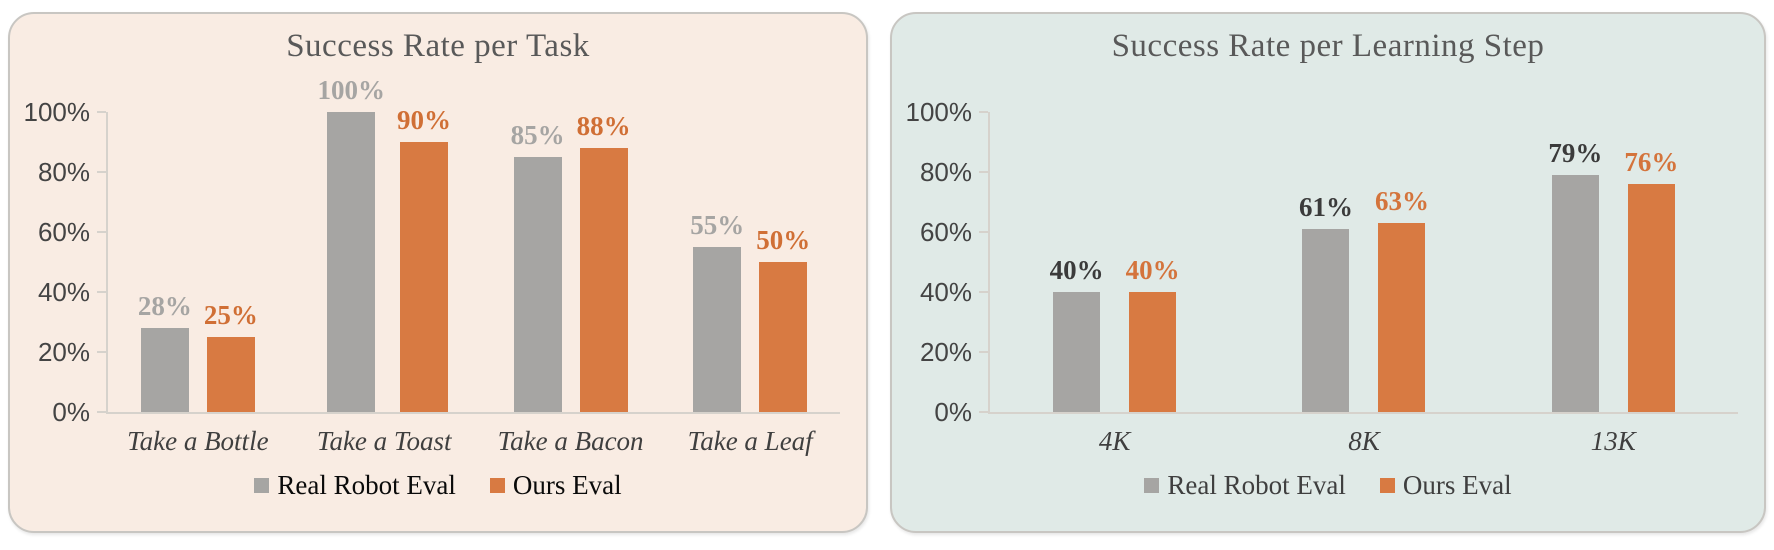 The height and width of the screenshot is (550, 1774). I want to click on bar-column: 25%, so click(231, 356).